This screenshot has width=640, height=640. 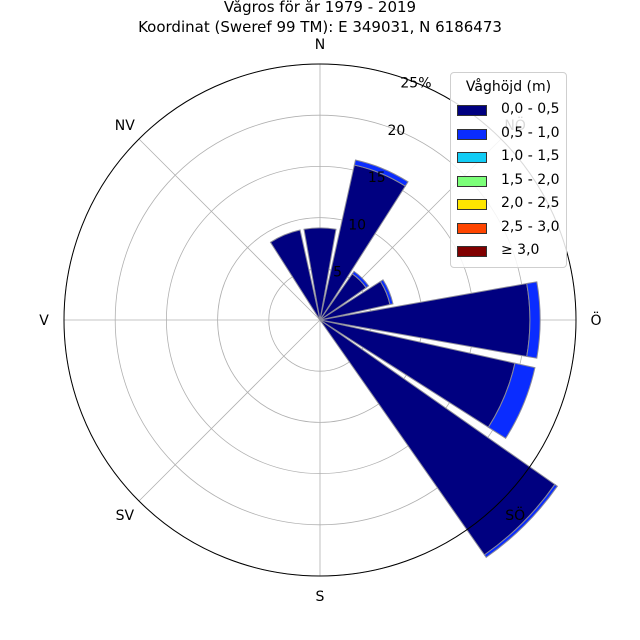 I want to click on legend-label: 2,0 - 2,5, so click(x=530, y=203).